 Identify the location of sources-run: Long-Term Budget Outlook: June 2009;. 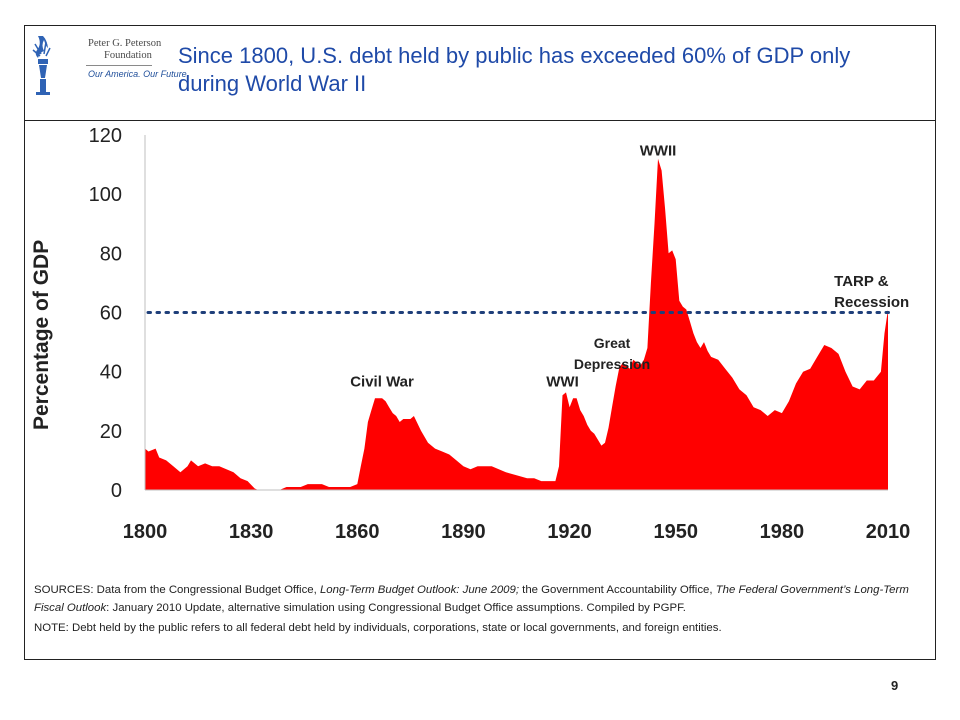
(419, 590).